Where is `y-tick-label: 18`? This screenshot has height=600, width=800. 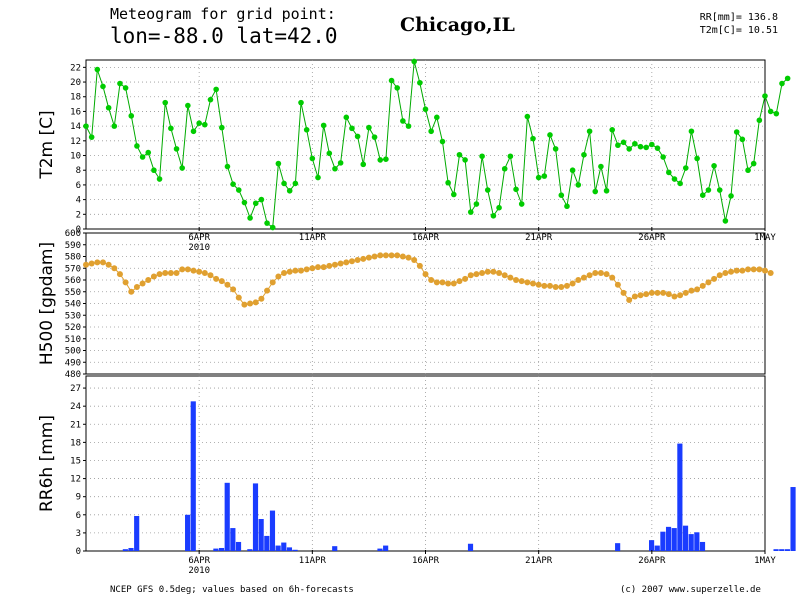
y-tick-label: 18 is located at coordinates (75, 98).